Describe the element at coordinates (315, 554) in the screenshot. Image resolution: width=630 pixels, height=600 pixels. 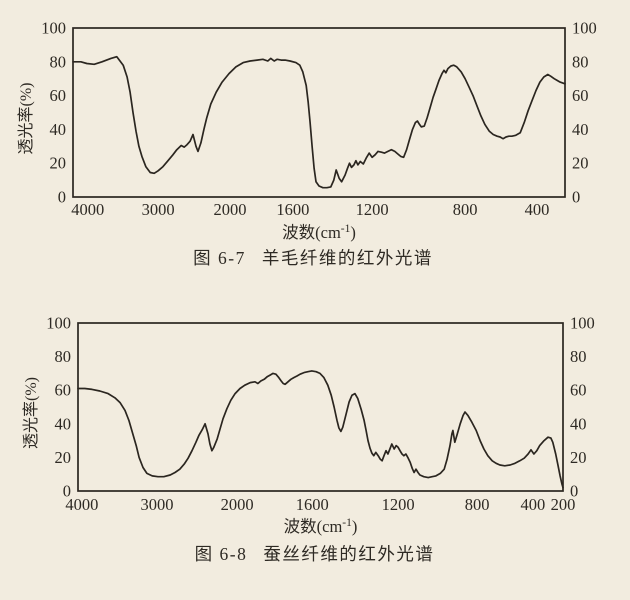
I see `figure-caption: 图 6-8 蚕丝纤维的红外光谱` at that location.